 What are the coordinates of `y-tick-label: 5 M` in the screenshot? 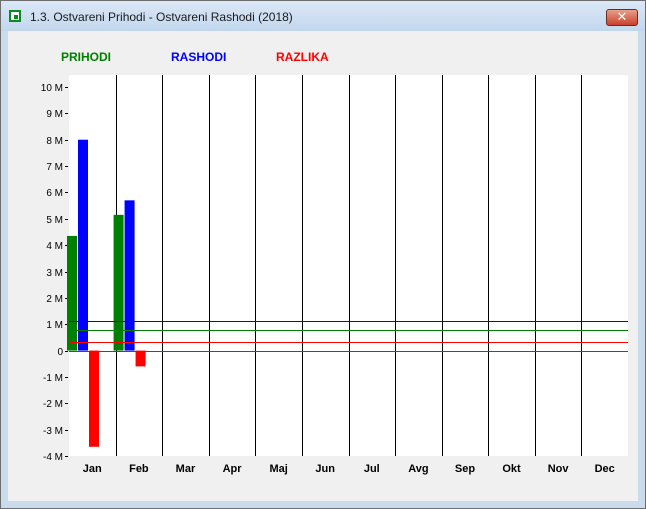 It's located at (54, 220).